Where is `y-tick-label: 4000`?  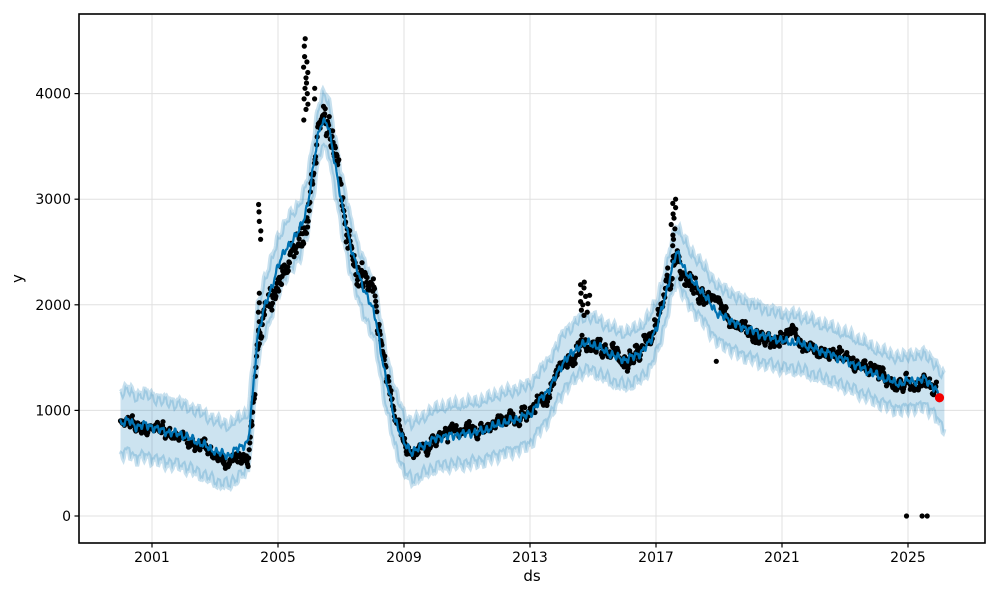
y-tick-label: 4000 is located at coordinates (53, 95).